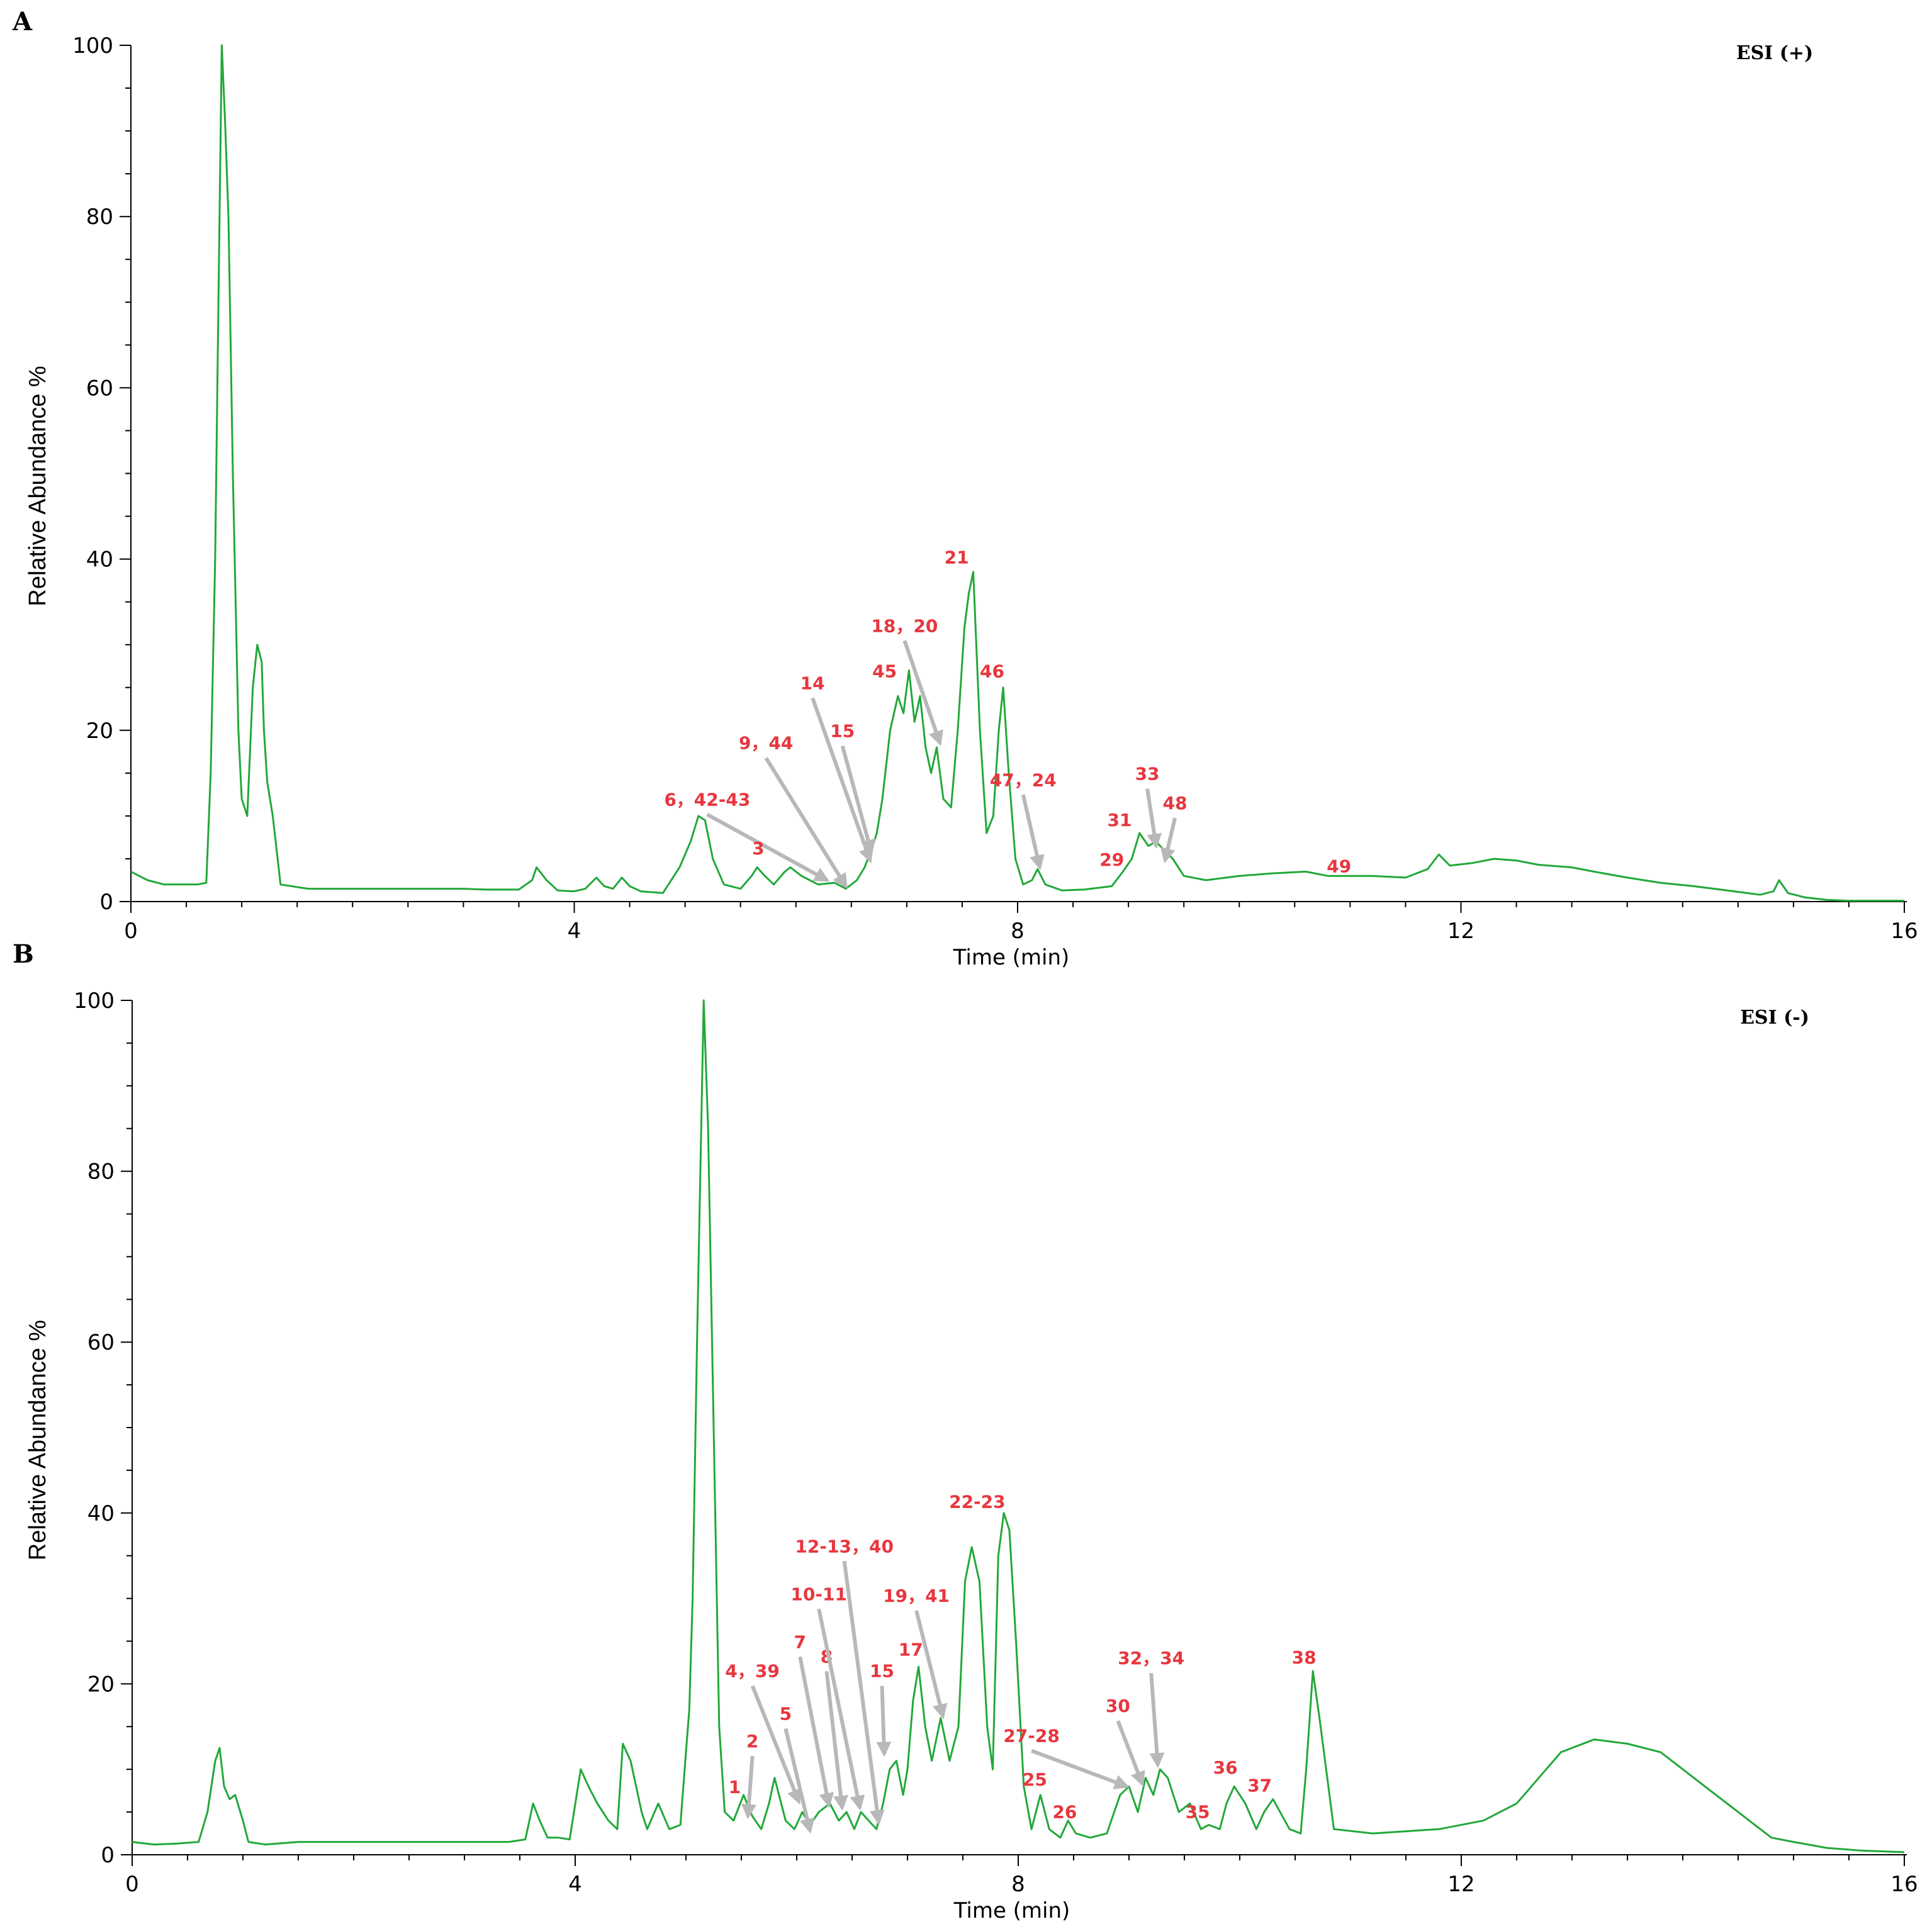 Image resolution: width=1932 pixels, height=1929 pixels. What do you see at coordinates (1031, 1737) in the screenshot?
I see `peak-label: 27-28` at bounding box center [1031, 1737].